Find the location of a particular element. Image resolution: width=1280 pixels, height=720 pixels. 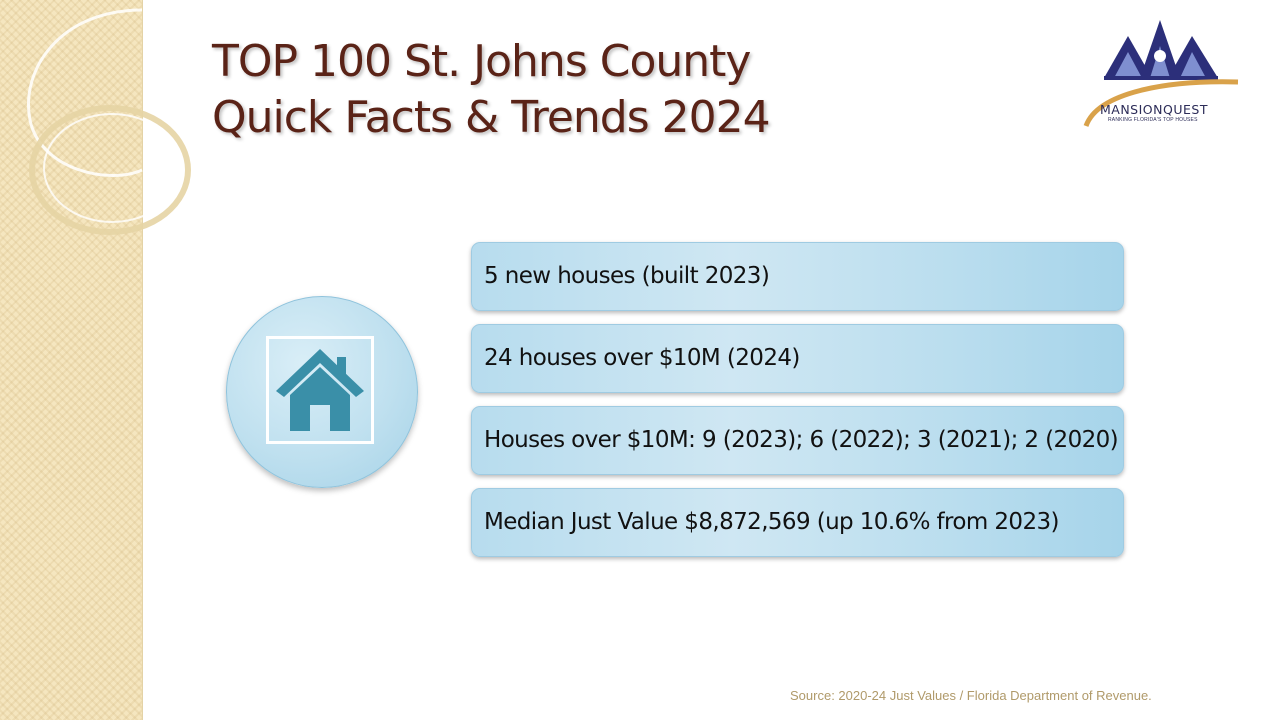

fact-houses-over-10m: 24 houses over $10M (2024) is located at coordinates (797, 358).